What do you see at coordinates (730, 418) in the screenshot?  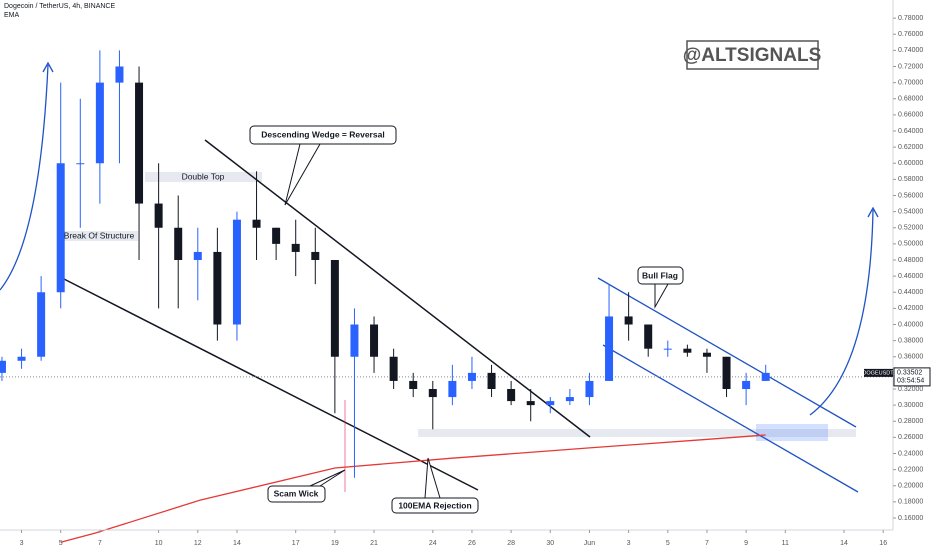 I see `channel-lower` at bounding box center [730, 418].